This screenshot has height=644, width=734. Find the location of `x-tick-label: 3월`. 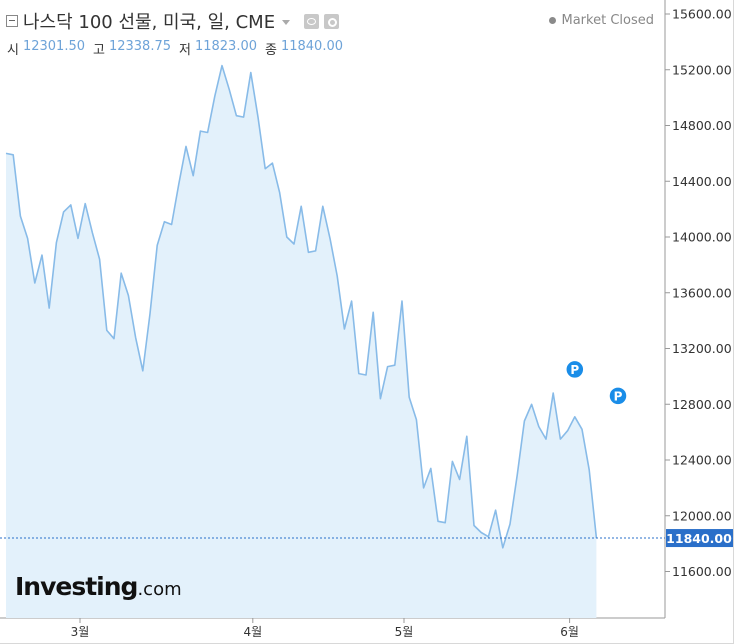

x-tick-label: 3월 is located at coordinates (80, 632).